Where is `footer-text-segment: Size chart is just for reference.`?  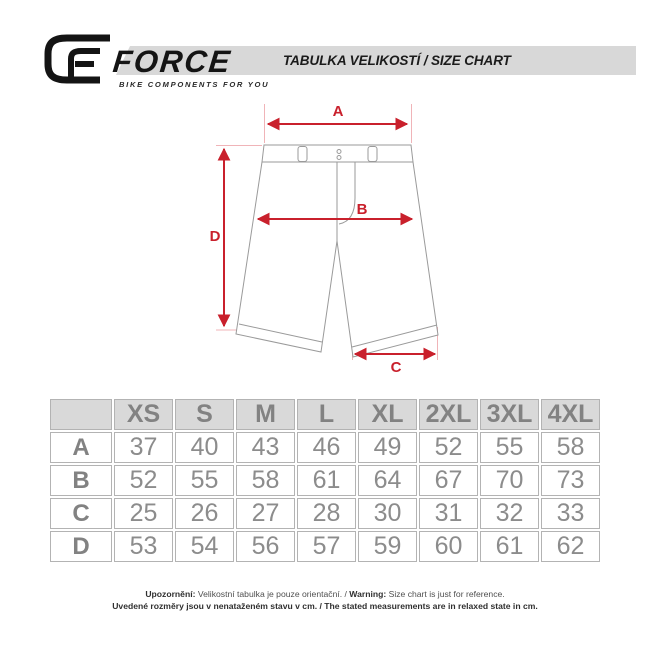 footer-text-segment: Size chart is just for reference. is located at coordinates (445, 594).